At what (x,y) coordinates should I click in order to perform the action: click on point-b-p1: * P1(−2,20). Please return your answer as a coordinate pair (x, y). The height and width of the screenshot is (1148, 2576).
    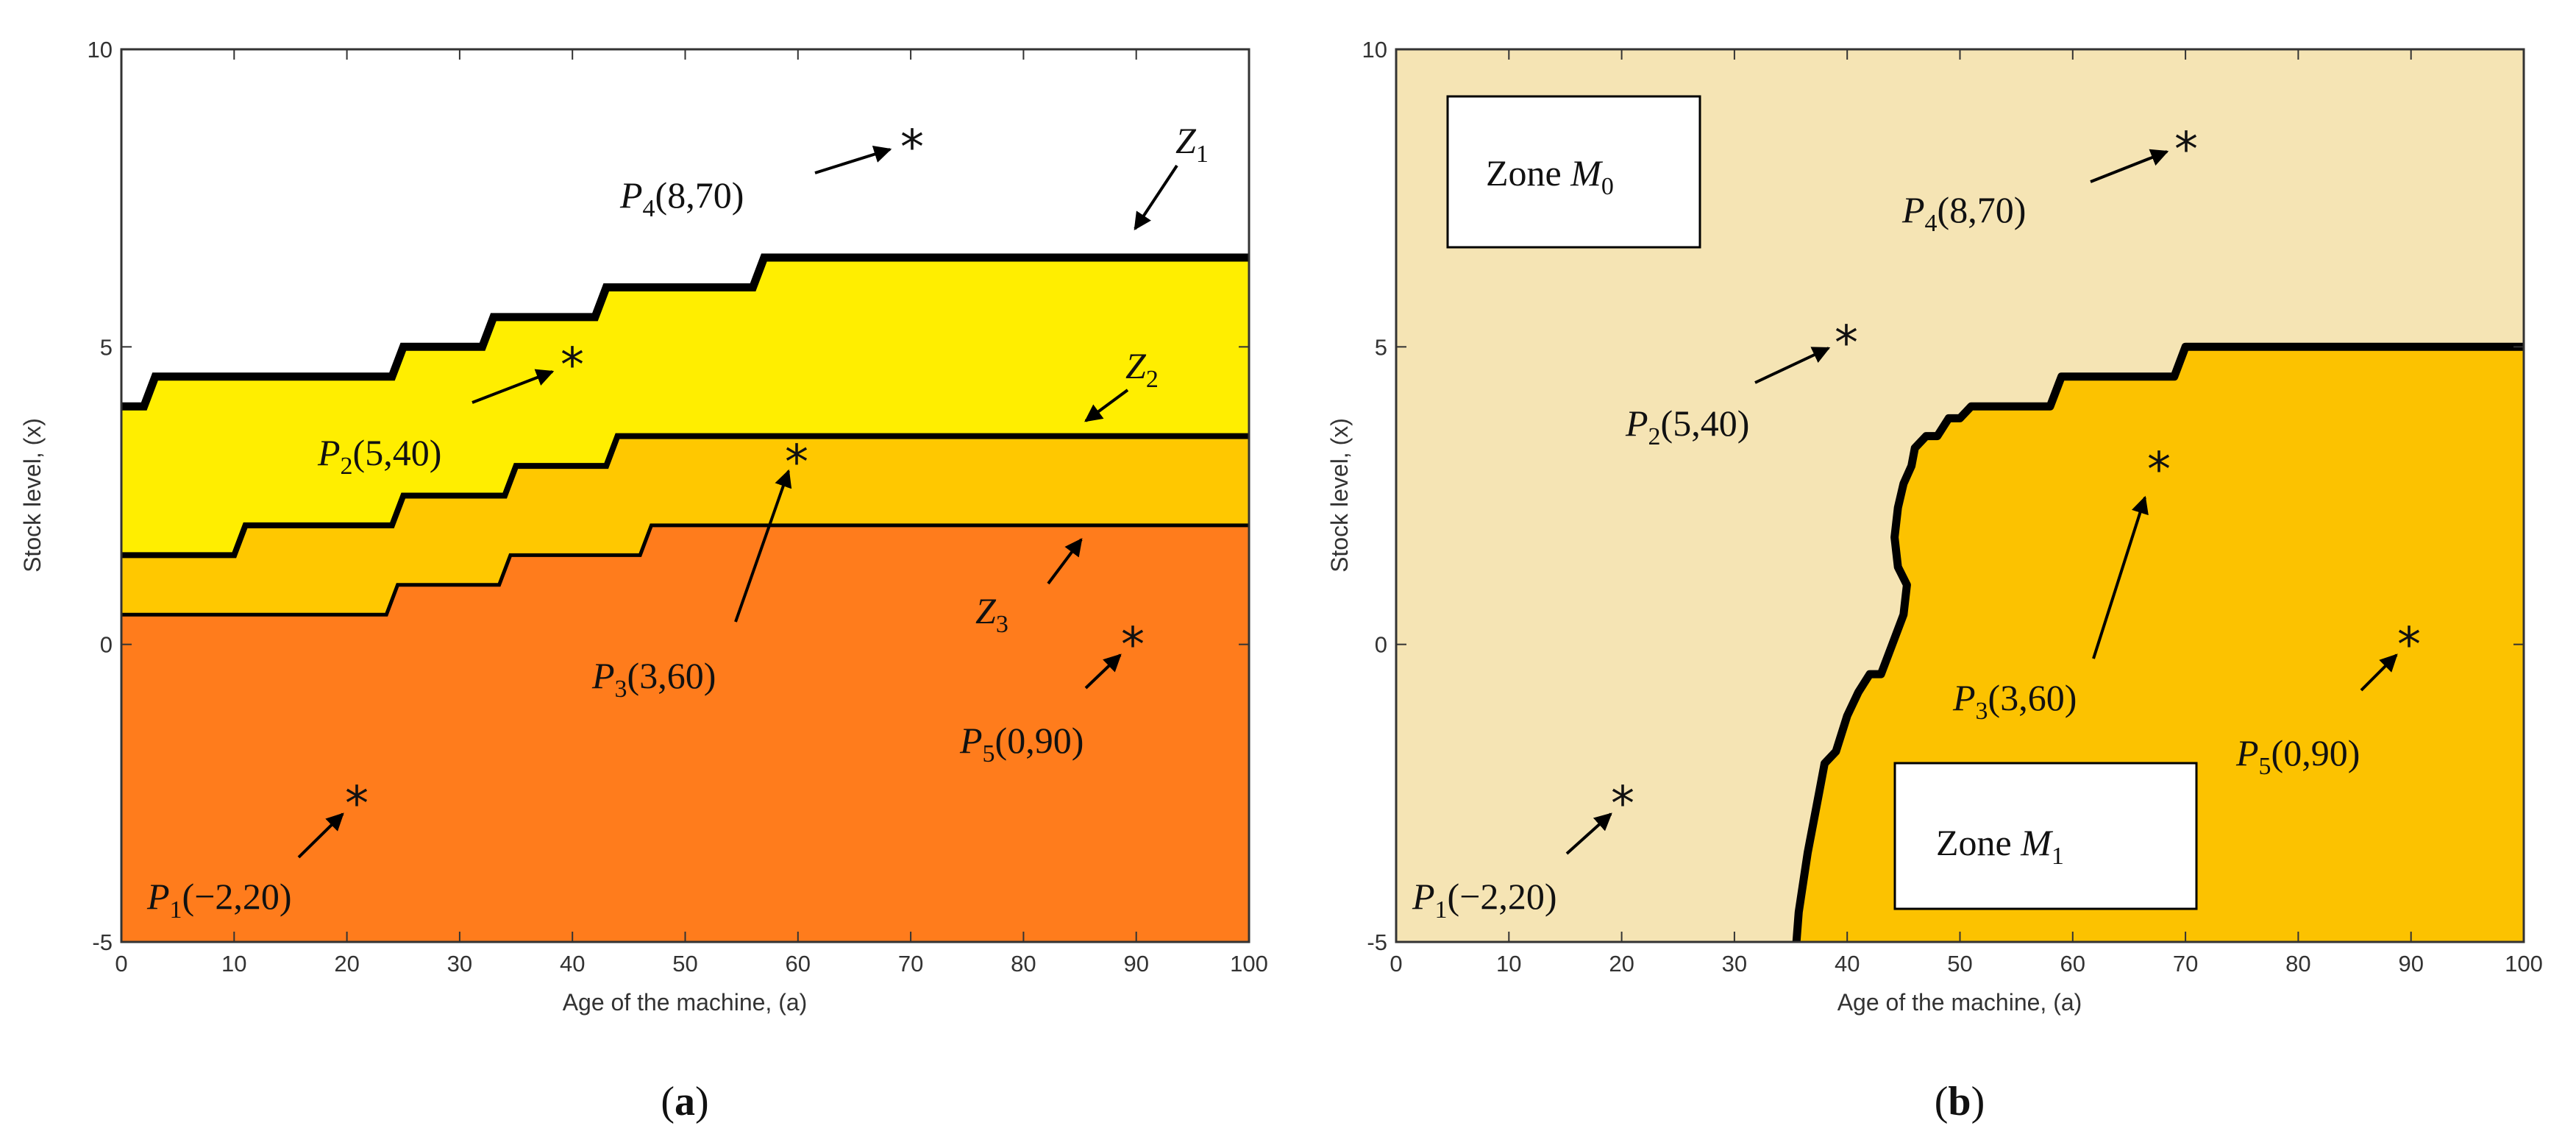
    Looking at the image, I should click on (1523, 851).